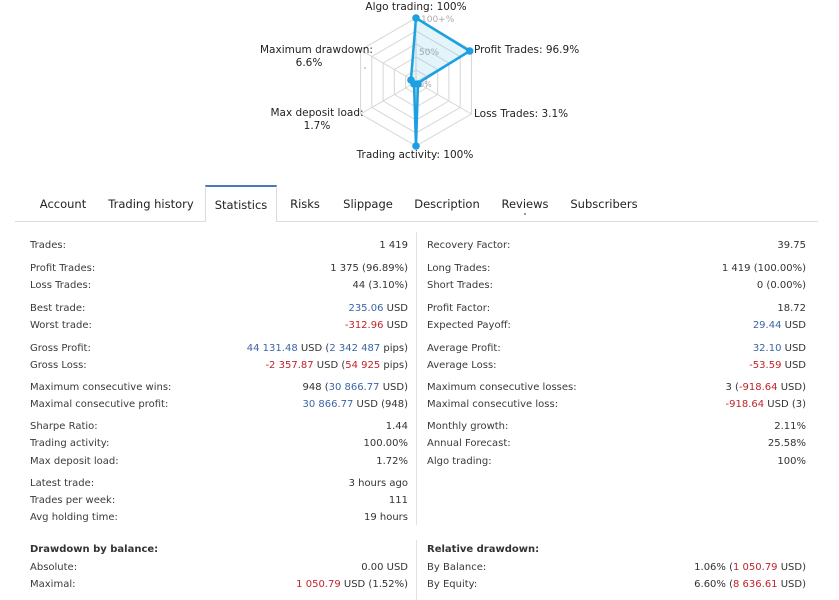  I want to click on stat-value-pips: 2 342 487, so click(355, 348).